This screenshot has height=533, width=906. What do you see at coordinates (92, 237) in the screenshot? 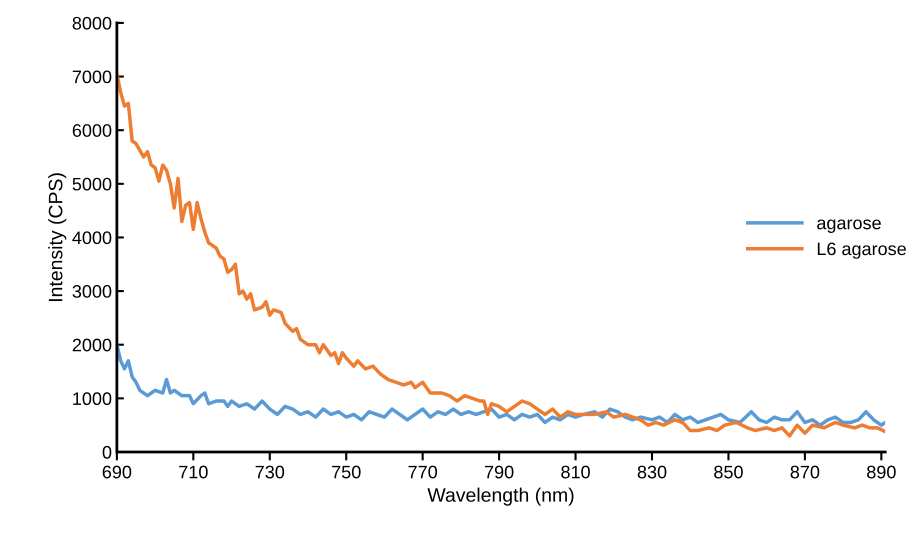
I see `y-tick-label: 4000` at bounding box center [92, 237].